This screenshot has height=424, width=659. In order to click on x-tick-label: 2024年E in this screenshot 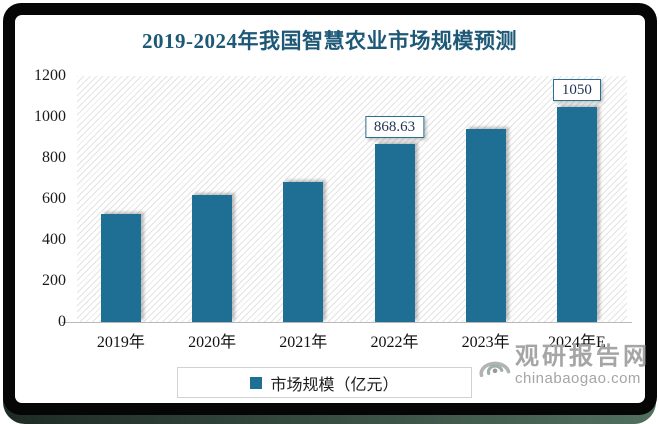, I will do `click(577, 342)`.